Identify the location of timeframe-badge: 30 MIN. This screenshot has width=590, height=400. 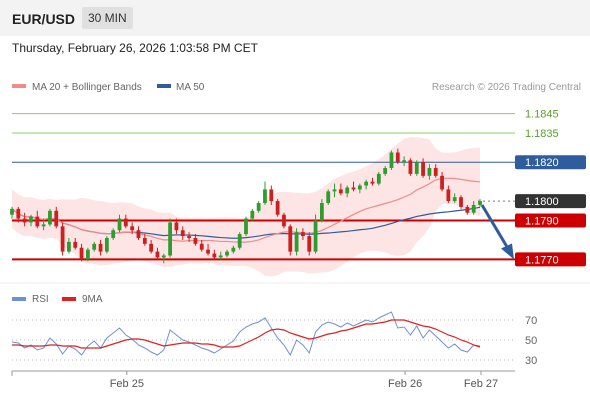
(107, 18).